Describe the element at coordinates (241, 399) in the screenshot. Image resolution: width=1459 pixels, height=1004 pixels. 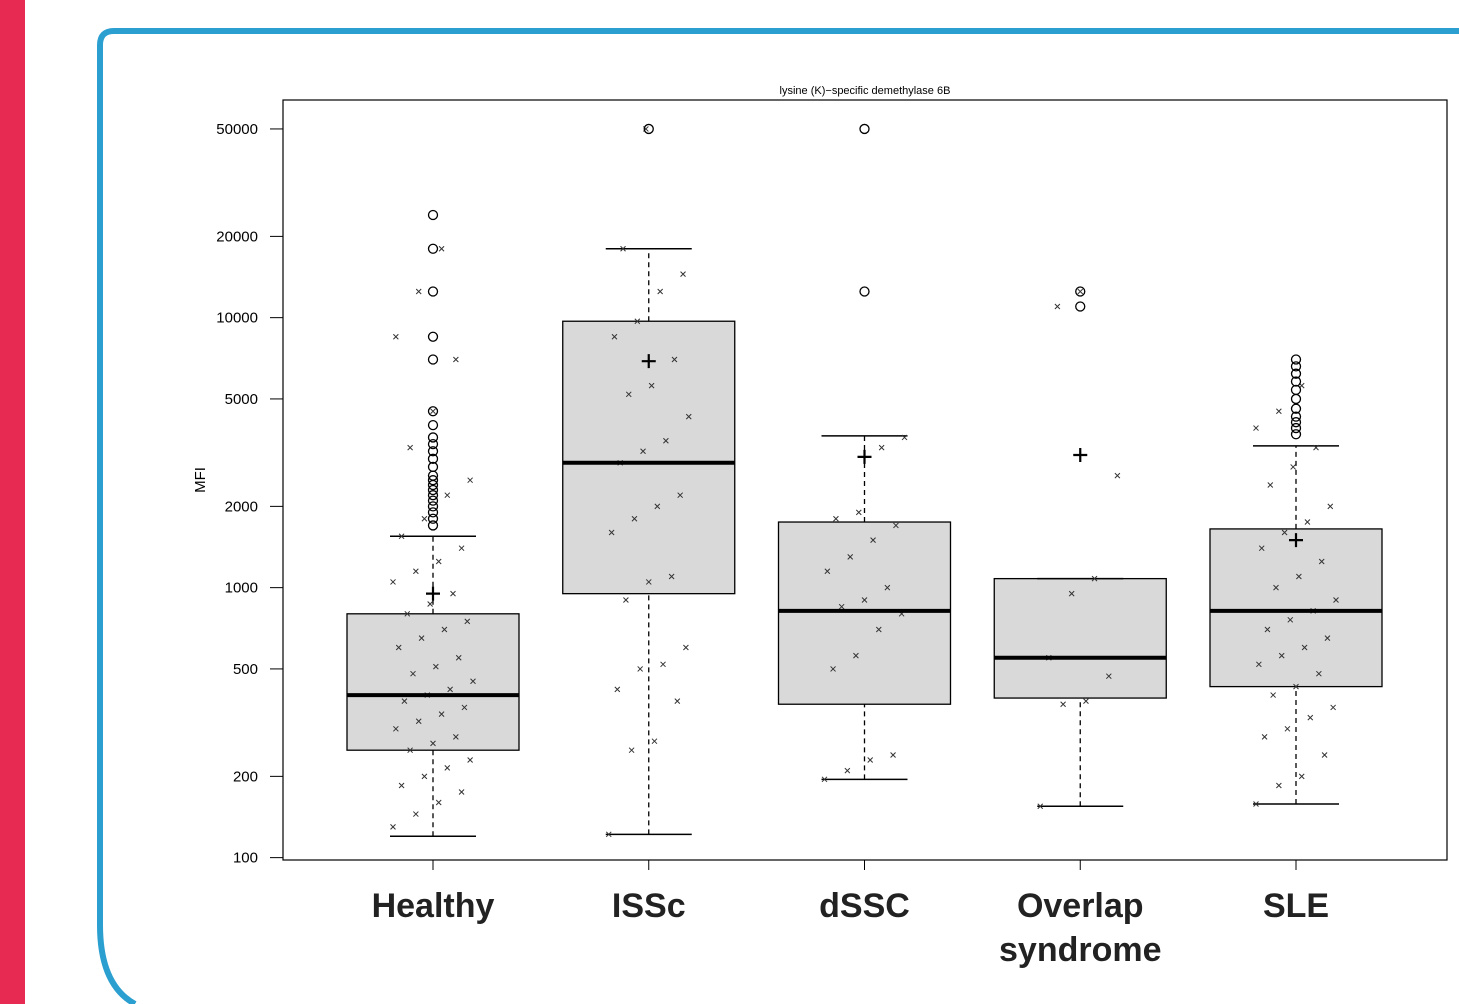
I see `y-tick-label: 5000` at that location.